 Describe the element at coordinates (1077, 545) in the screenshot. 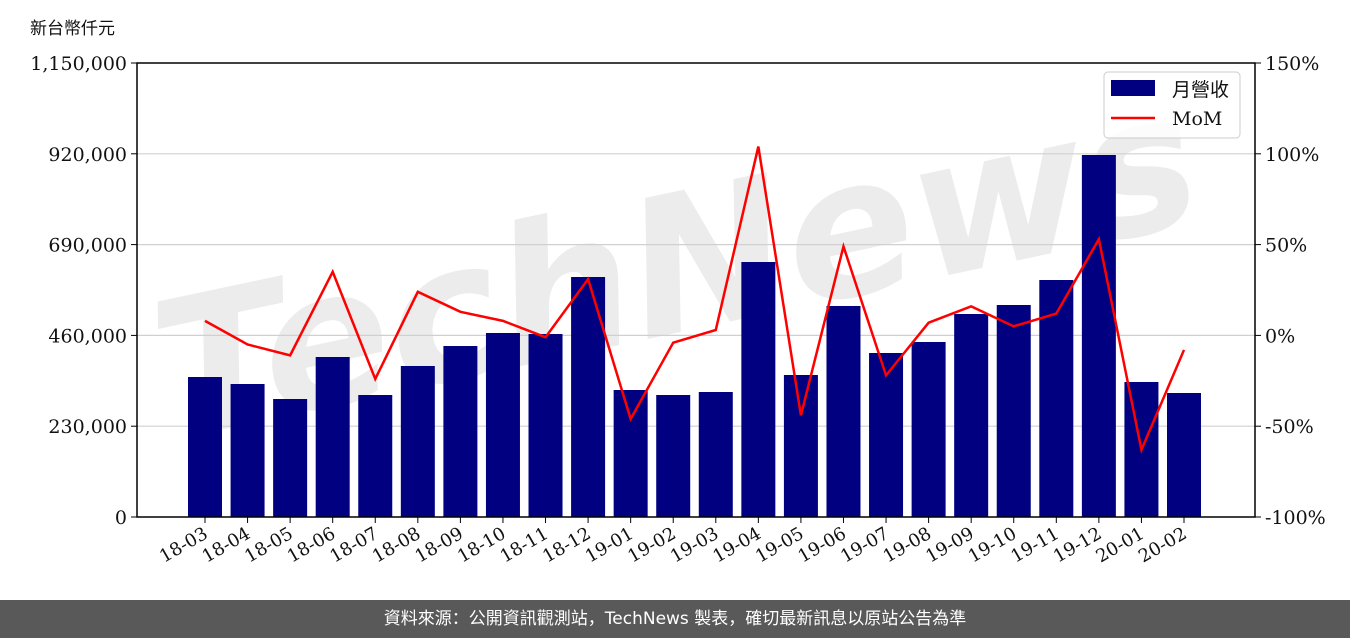

I see `x-tick-label: 19-12` at that location.